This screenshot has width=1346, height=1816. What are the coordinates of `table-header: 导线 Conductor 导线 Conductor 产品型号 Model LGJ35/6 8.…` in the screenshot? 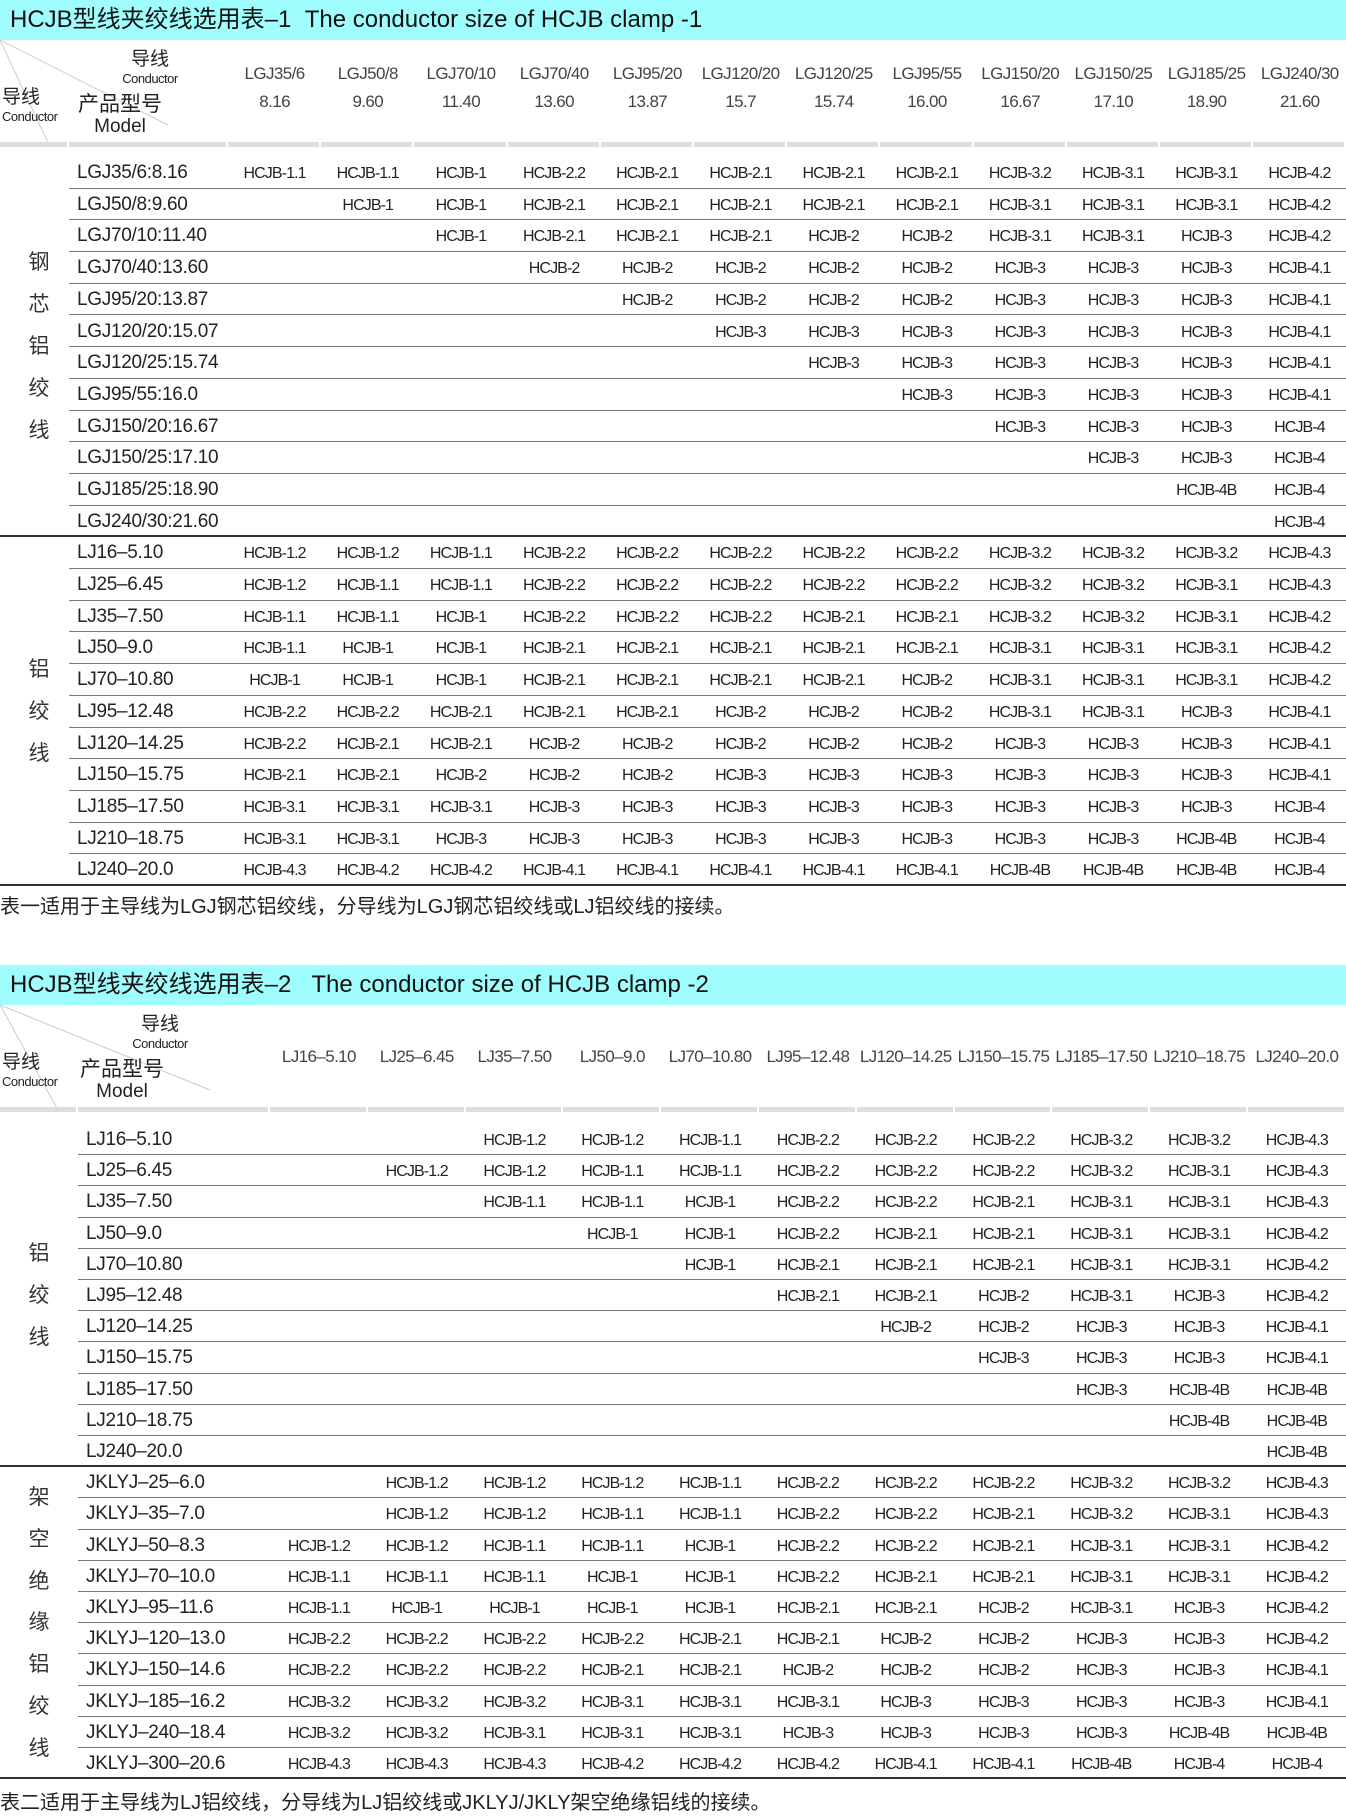 It's located at (673, 93).